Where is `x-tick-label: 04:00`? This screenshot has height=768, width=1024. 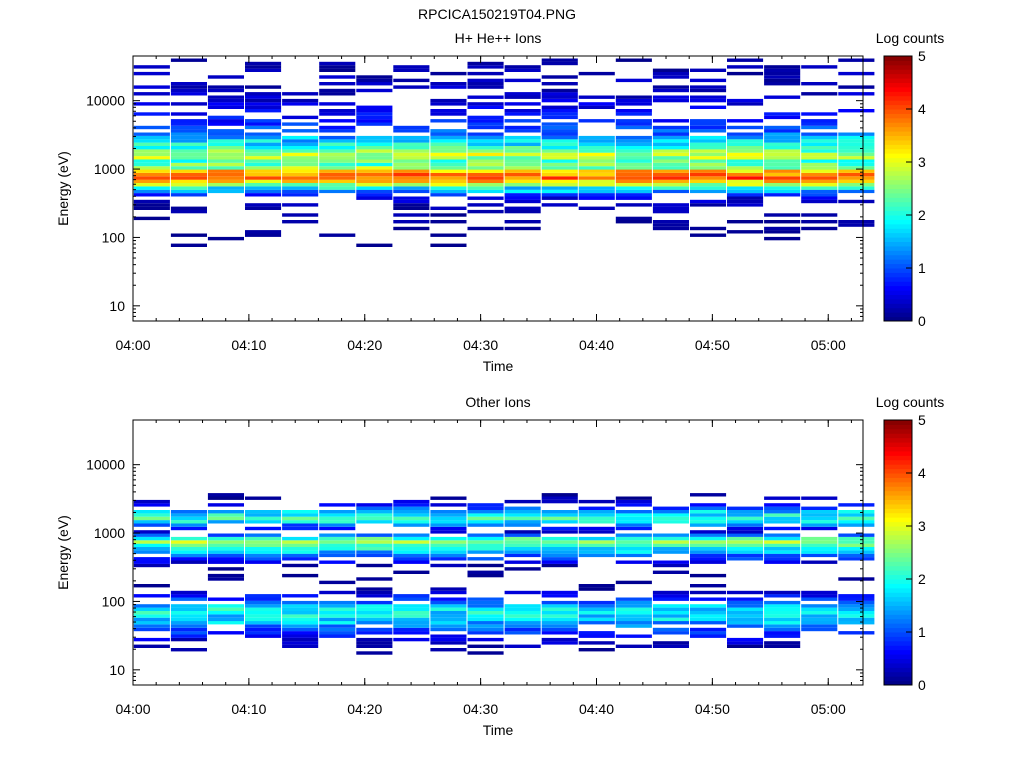 x-tick-label: 04:00 is located at coordinates (132, 345).